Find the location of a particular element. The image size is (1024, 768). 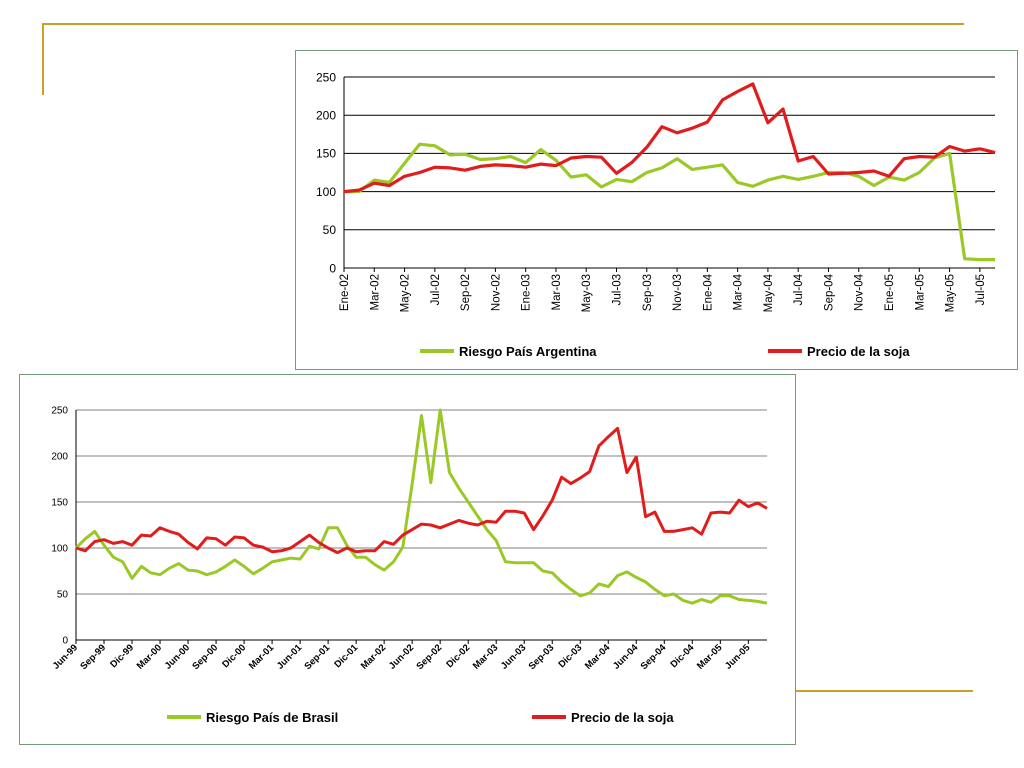

x-tick-label-nov-02: Nov-02 is located at coordinates (496, 292).